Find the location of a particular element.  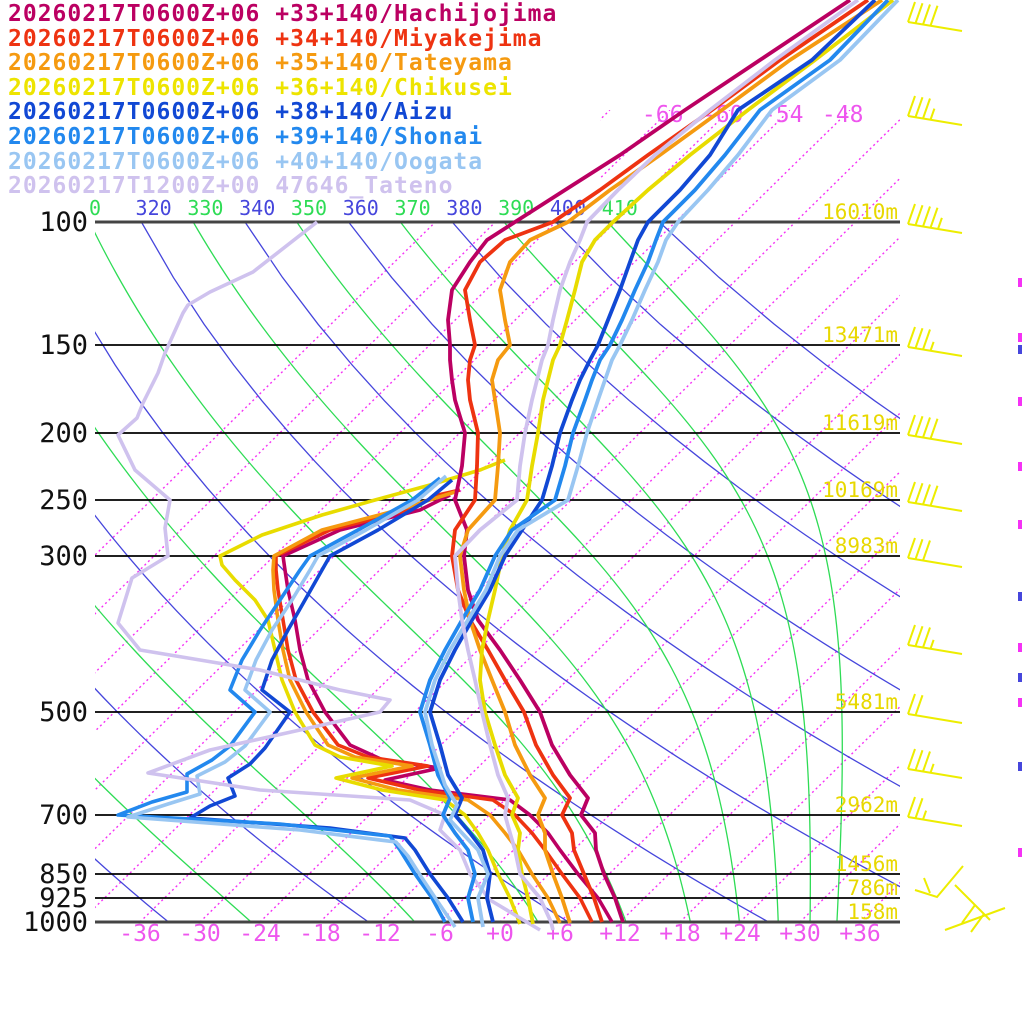

dewpoint-curve-hachijojima is located at coordinates (447, 708).